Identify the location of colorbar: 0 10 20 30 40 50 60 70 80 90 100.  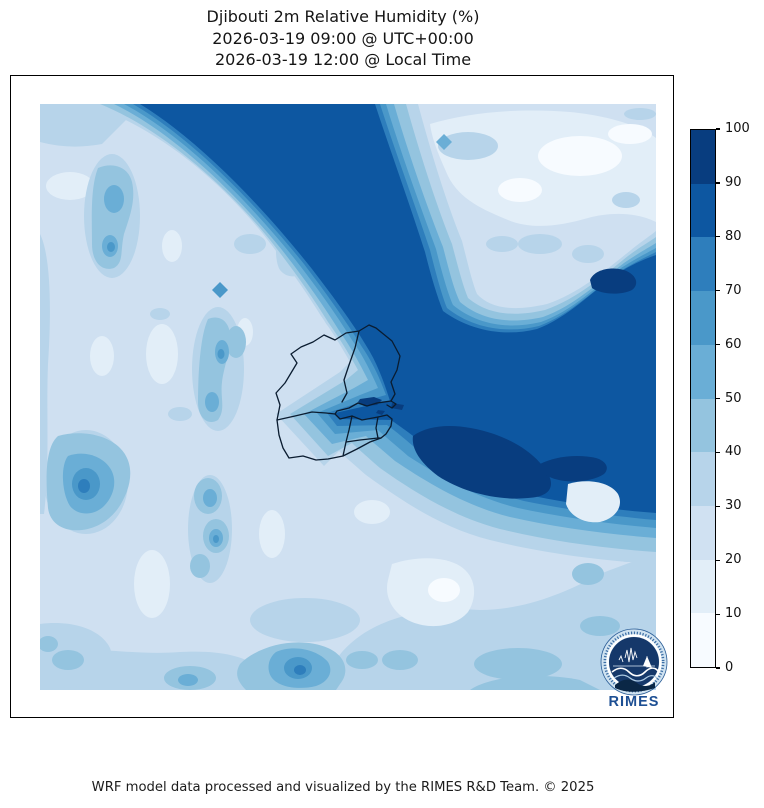
(727, 398).